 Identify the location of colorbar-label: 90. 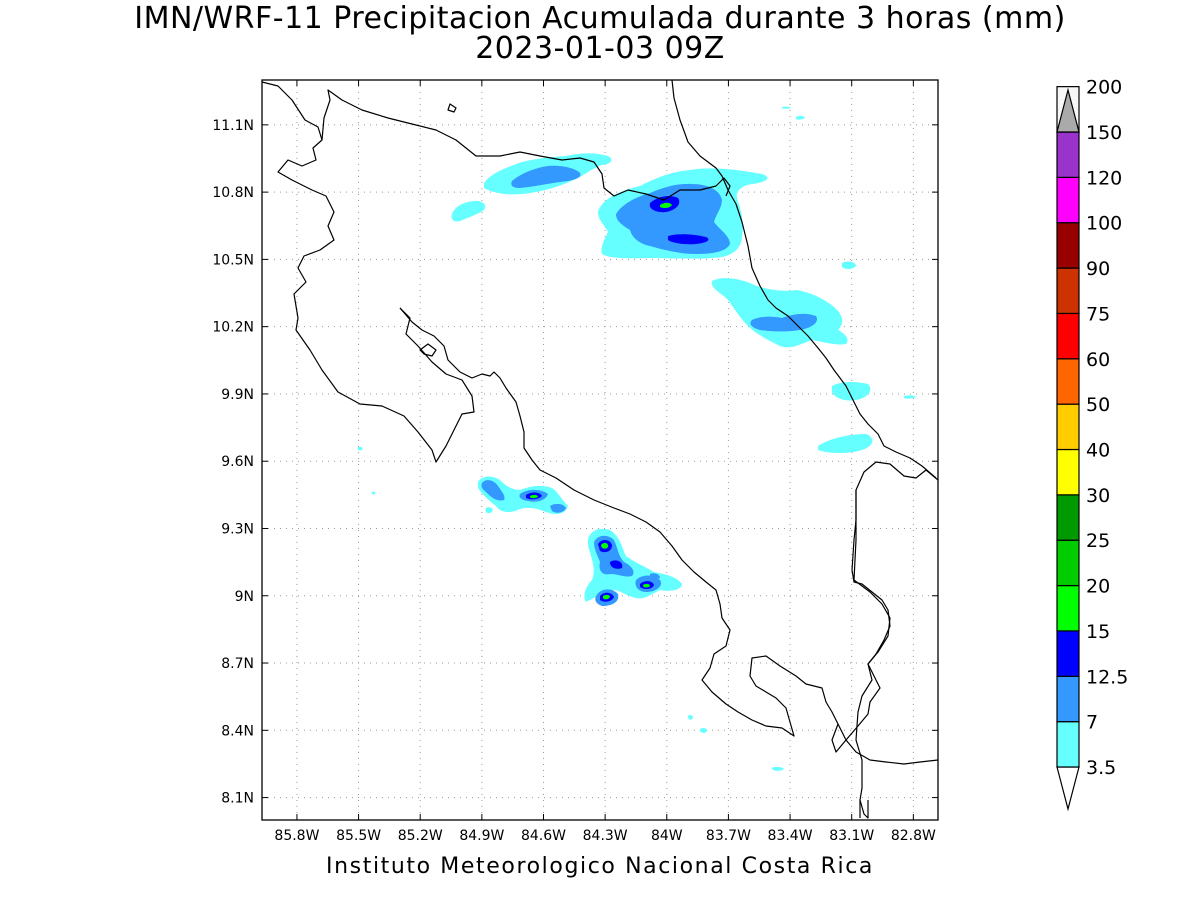
(1098, 269).